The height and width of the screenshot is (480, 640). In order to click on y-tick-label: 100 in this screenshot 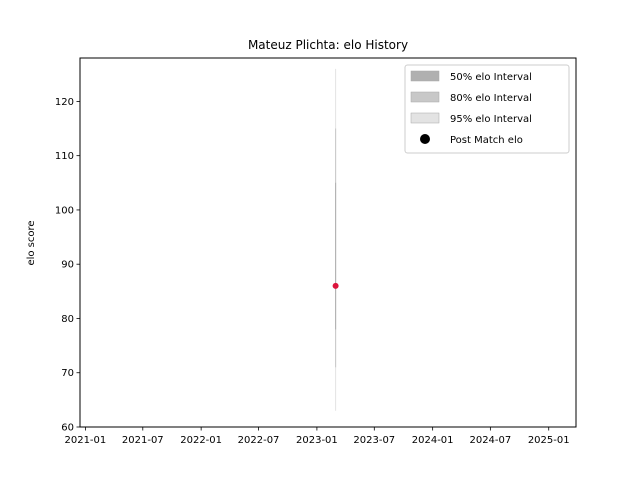, I will do `click(64, 210)`.